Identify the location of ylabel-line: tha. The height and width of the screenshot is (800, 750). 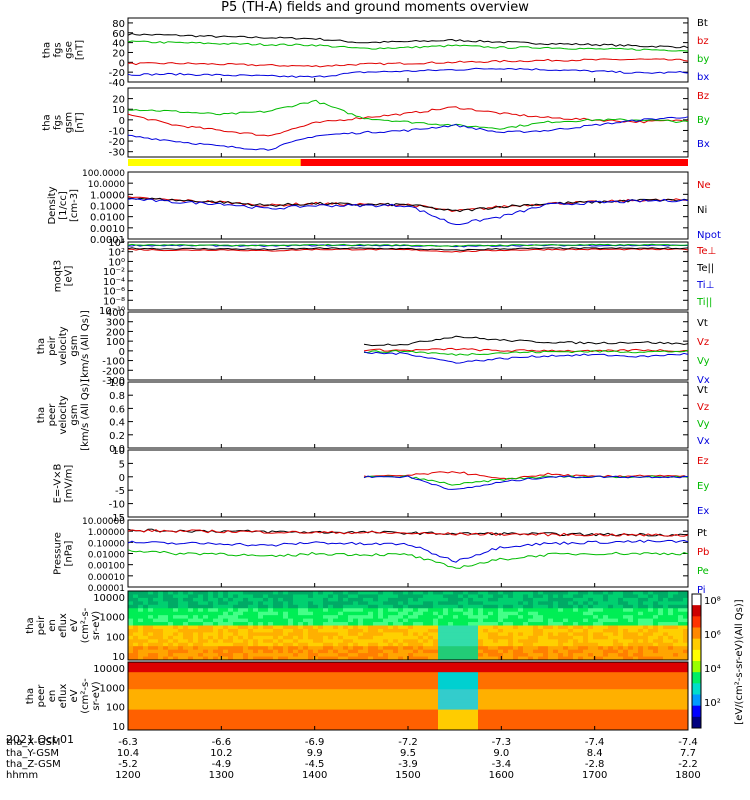
(30, 696).